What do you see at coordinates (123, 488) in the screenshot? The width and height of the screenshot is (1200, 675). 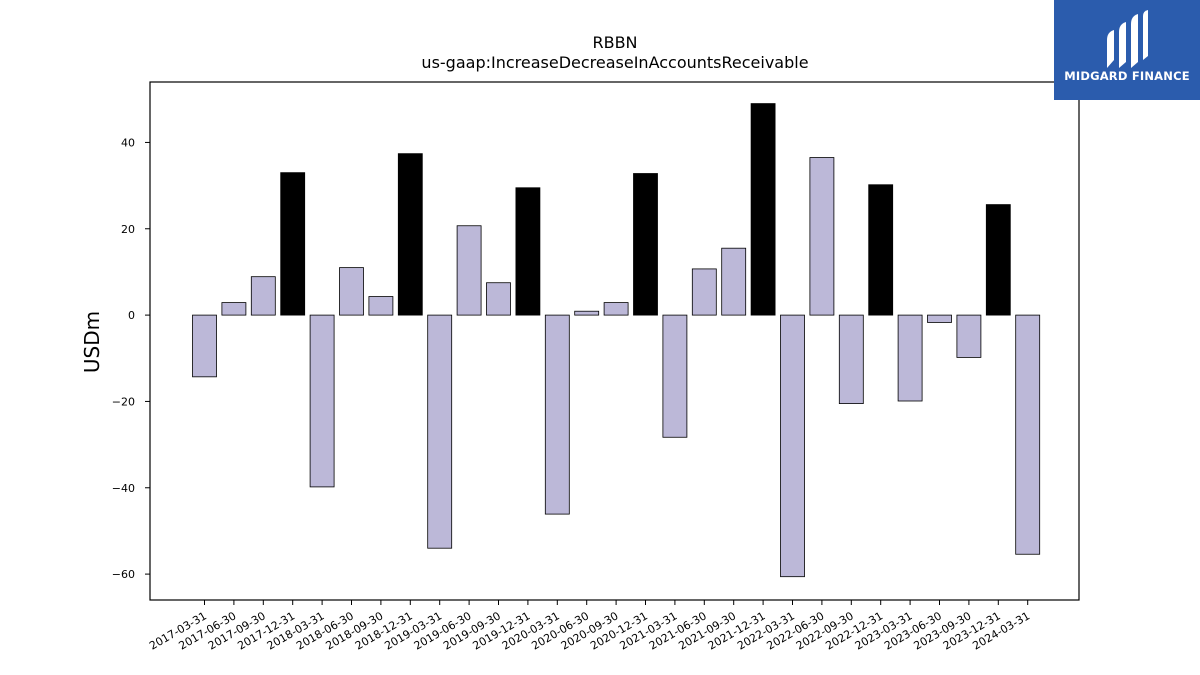 I see `y-tick-label: −40` at bounding box center [123, 488].